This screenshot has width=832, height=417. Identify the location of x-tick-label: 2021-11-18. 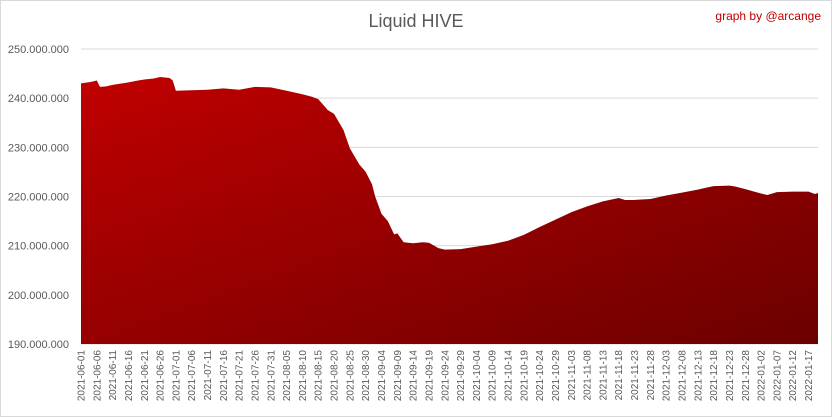
(619, 375).